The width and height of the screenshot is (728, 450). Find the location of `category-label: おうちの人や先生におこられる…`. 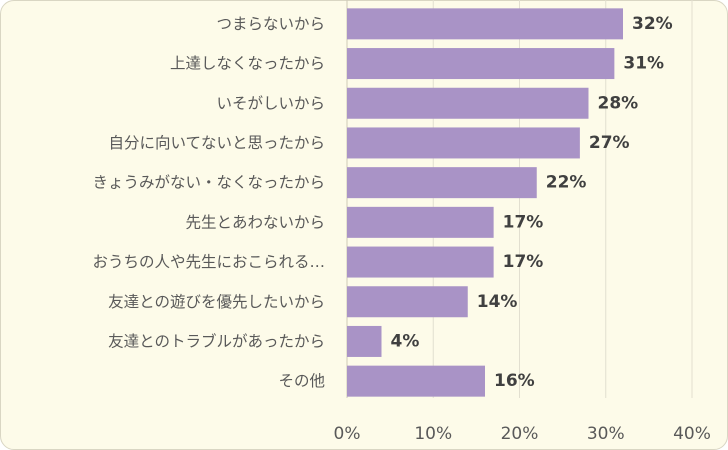

category-label: おうちの人や先生におこられる… is located at coordinates (208, 262).